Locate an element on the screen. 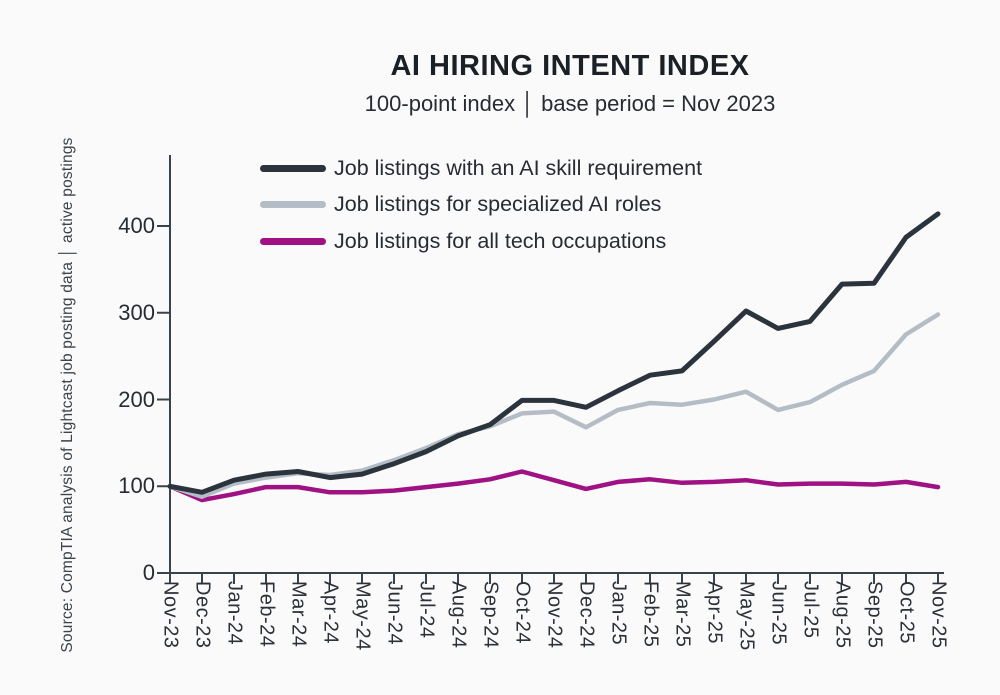 This screenshot has height=695, width=1000. x-tick-label: Feb-25 is located at coordinates (650, 614).